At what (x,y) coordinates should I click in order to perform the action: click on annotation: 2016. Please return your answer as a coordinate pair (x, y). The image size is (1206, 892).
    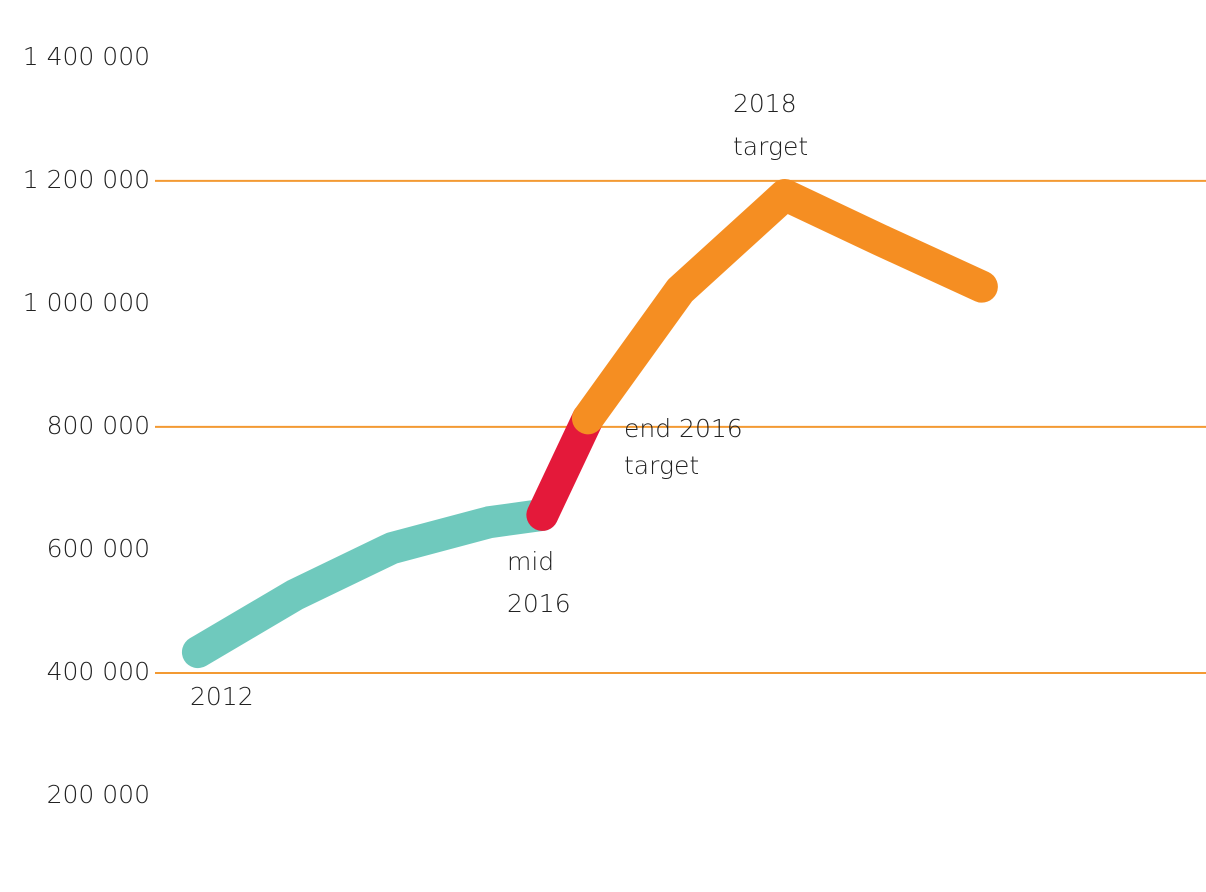
    Looking at the image, I should click on (539, 603).